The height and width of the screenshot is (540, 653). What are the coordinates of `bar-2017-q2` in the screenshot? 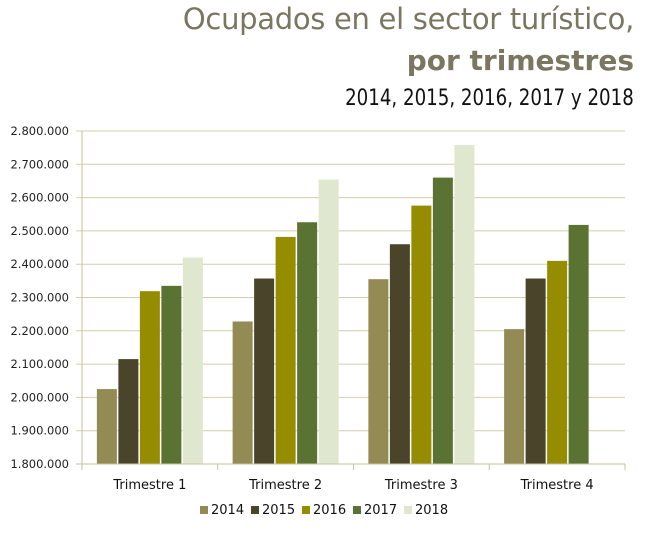 It's located at (307, 343).